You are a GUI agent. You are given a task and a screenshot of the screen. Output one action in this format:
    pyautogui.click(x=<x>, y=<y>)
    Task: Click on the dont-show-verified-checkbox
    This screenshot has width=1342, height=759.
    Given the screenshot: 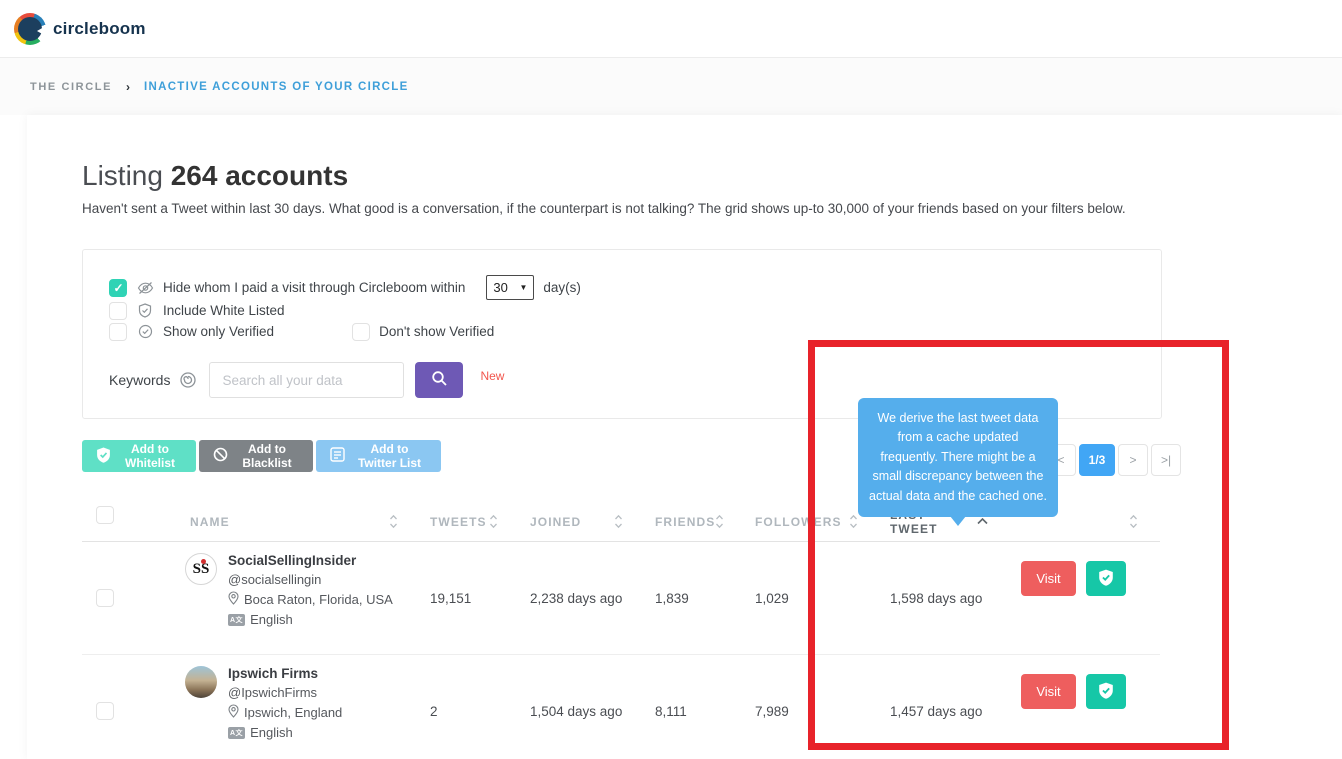 What is the action you would take?
    pyautogui.click(x=361, y=331)
    